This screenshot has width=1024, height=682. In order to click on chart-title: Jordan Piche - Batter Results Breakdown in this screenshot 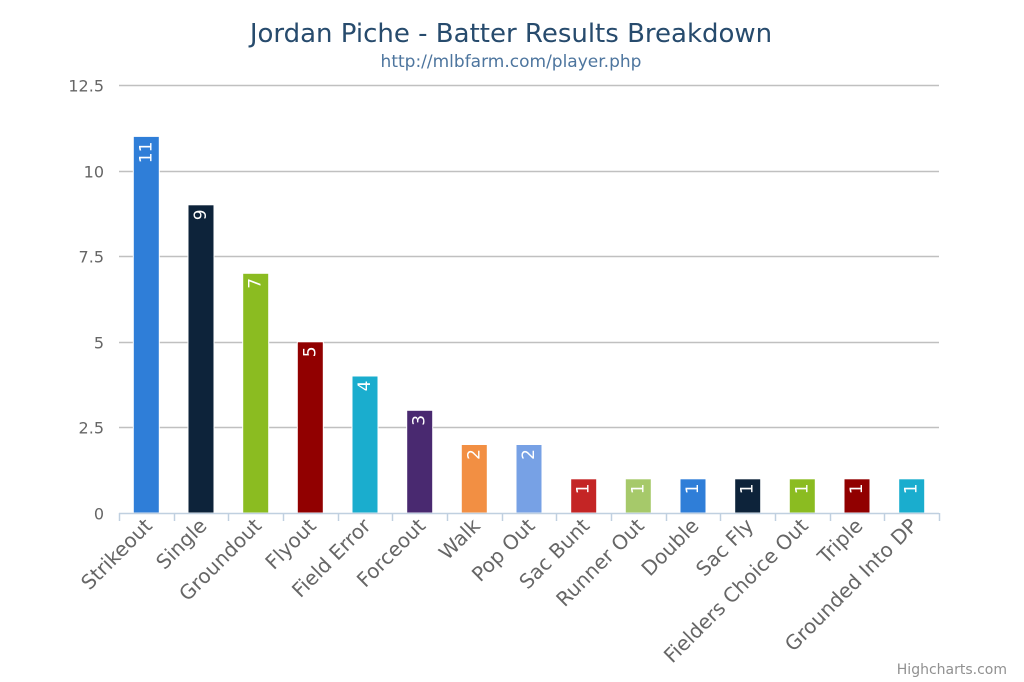, I will do `click(510, 34)`.